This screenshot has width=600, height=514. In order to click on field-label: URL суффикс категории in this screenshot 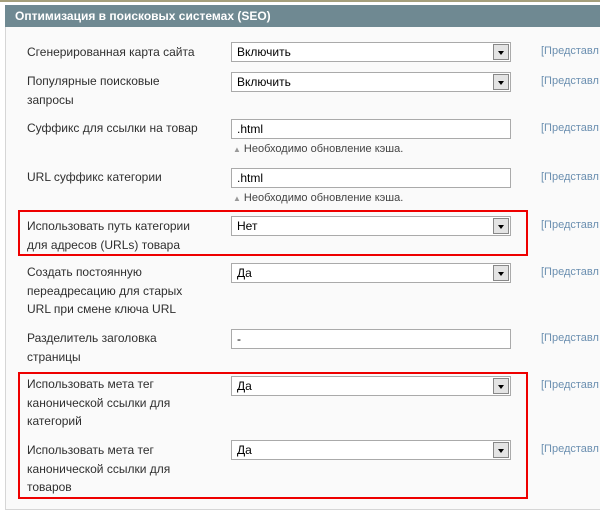, I will do `click(94, 177)`.